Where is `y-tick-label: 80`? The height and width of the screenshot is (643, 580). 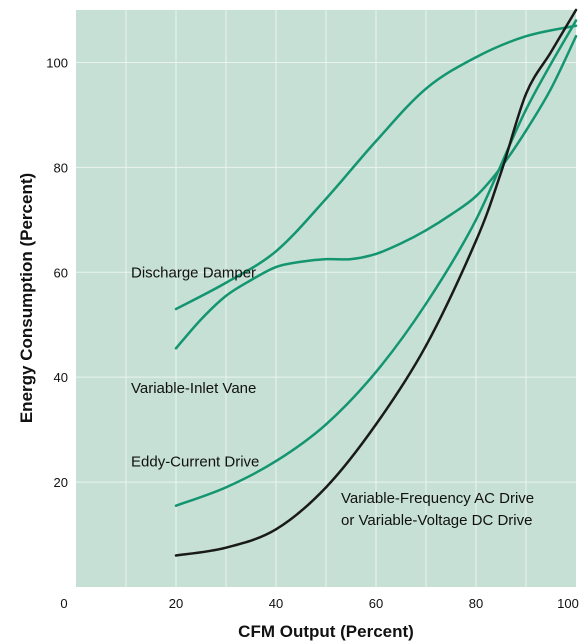 y-tick-label: 80 is located at coordinates (61, 167).